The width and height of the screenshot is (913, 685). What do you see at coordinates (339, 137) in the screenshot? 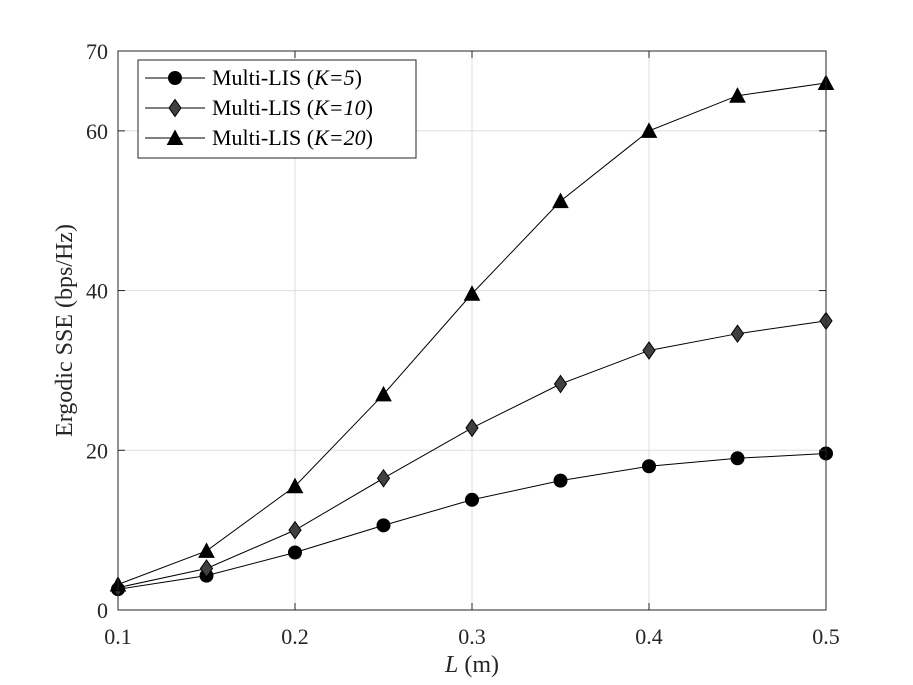
I see `legend-label-var: K=20` at bounding box center [339, 137].